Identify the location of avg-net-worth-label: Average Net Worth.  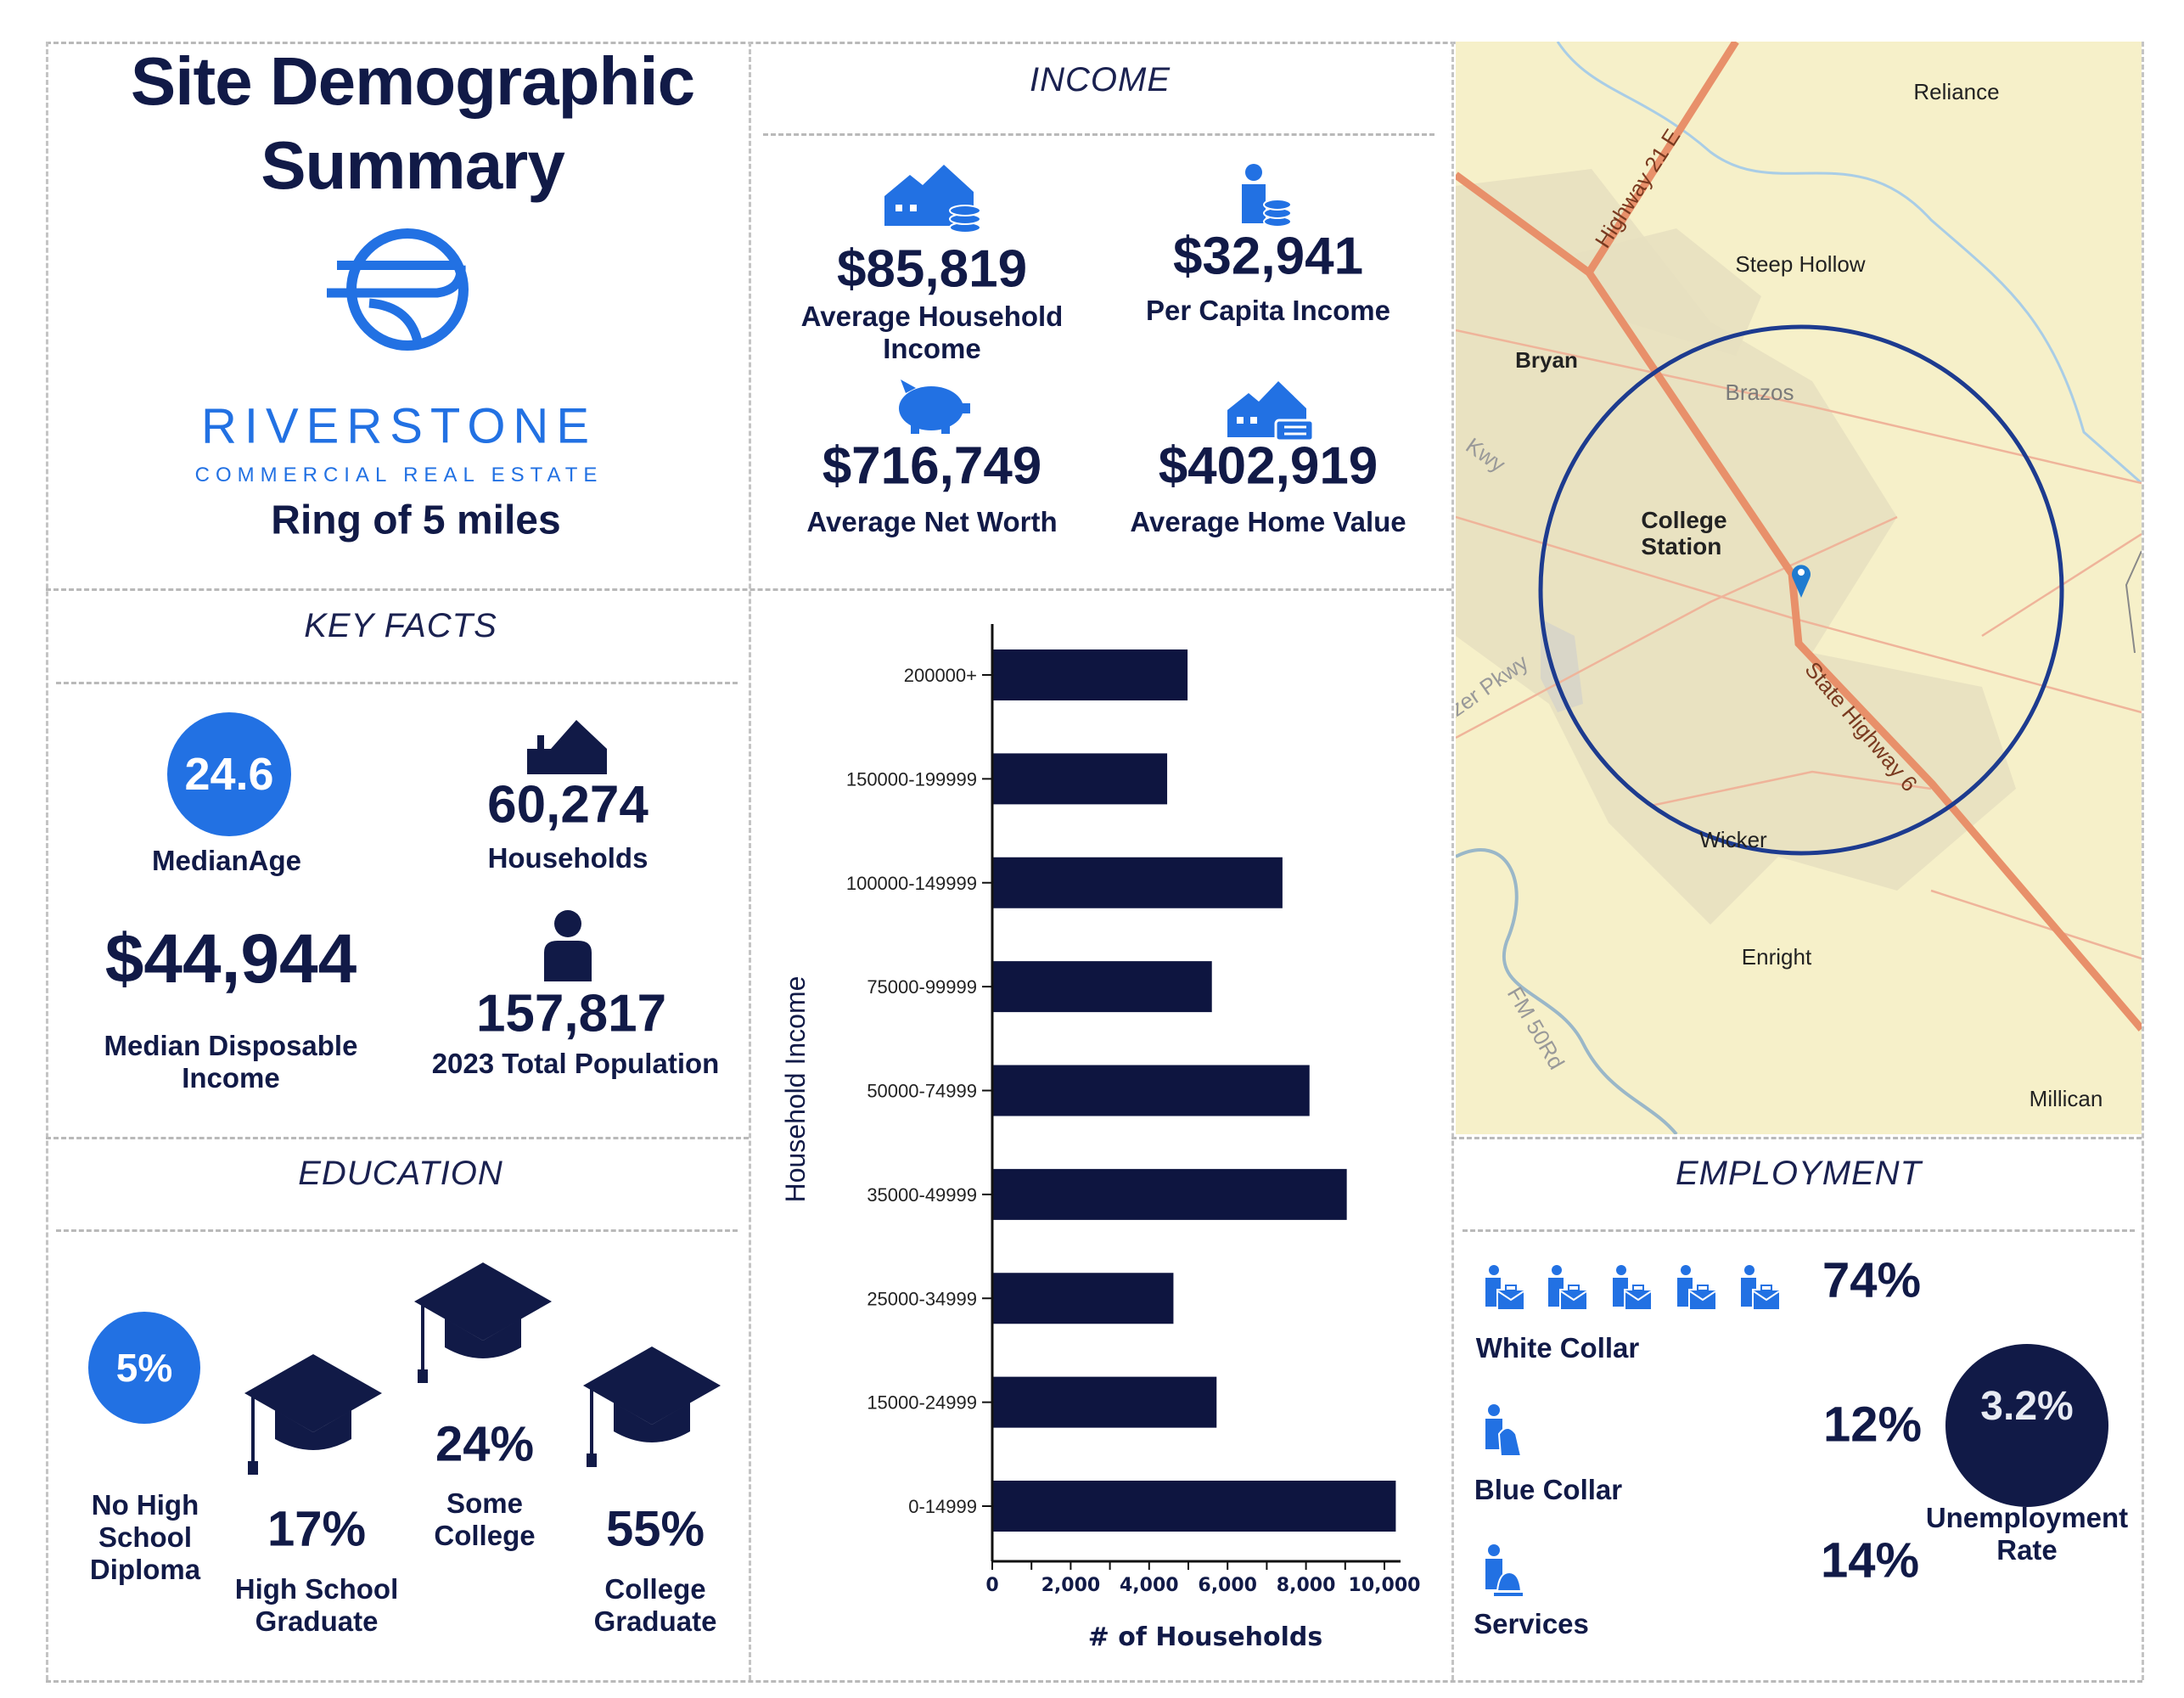
(932, 522).